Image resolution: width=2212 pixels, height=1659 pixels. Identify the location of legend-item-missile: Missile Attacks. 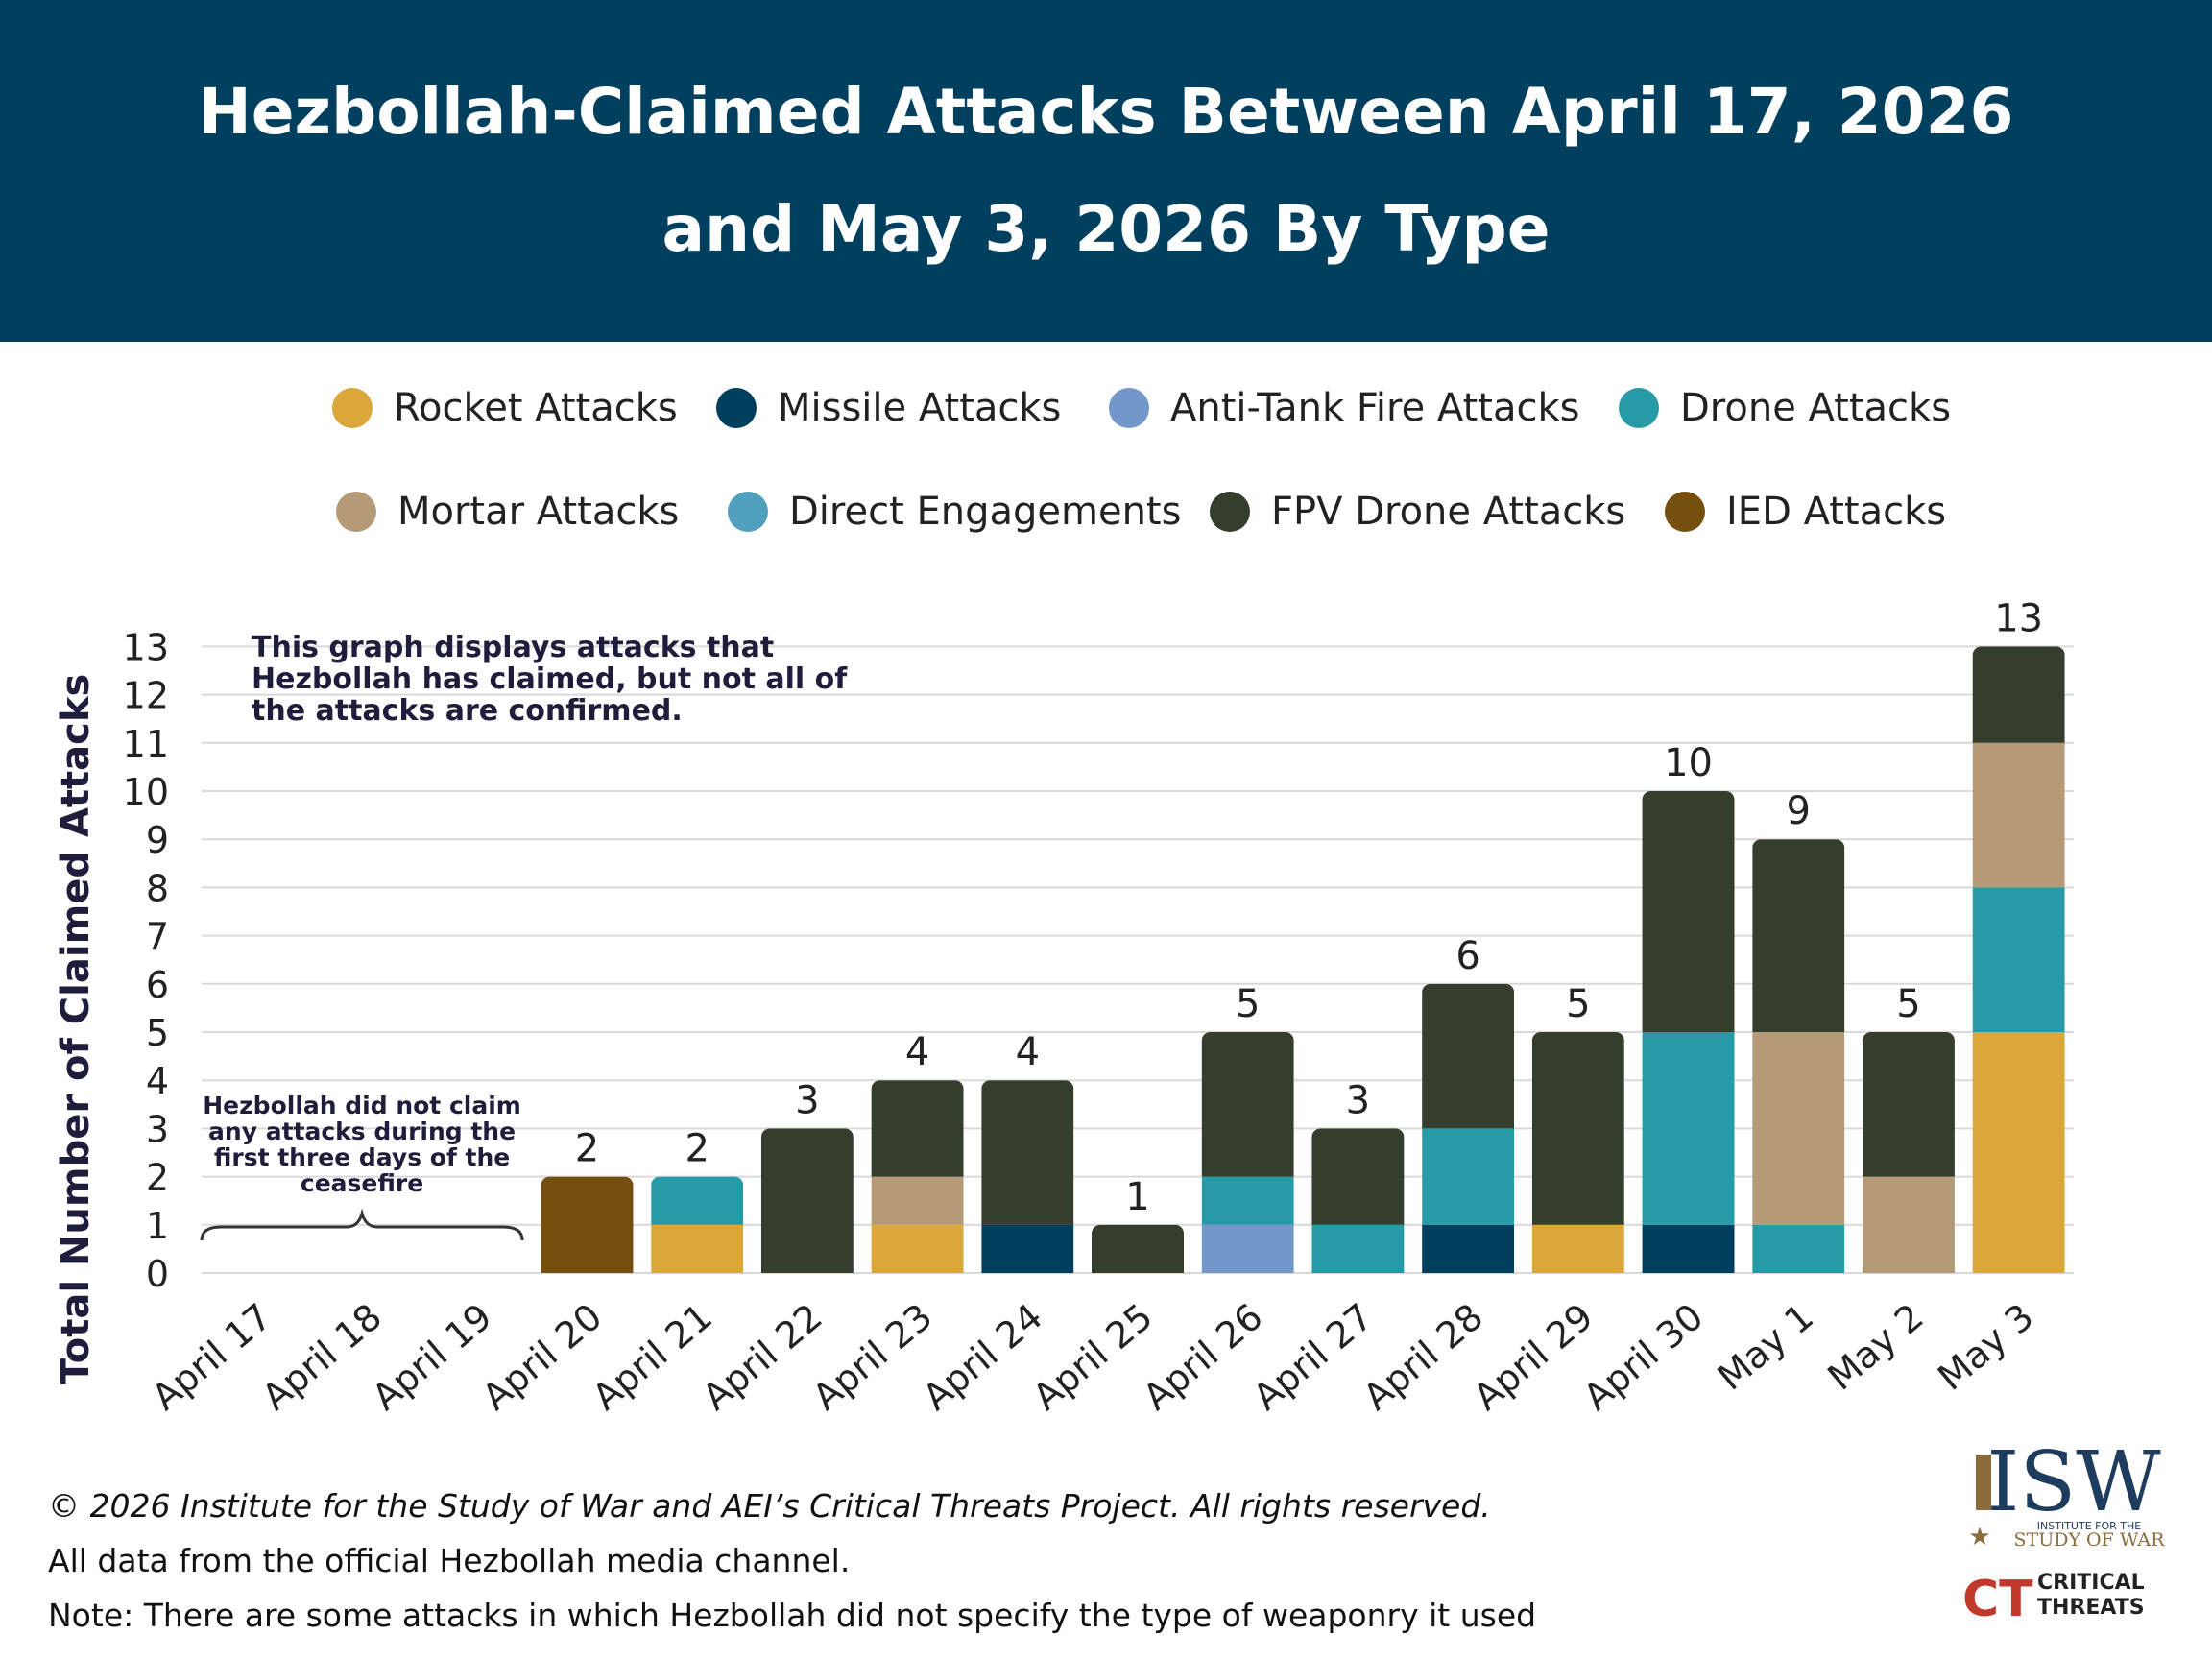
(889, 408).